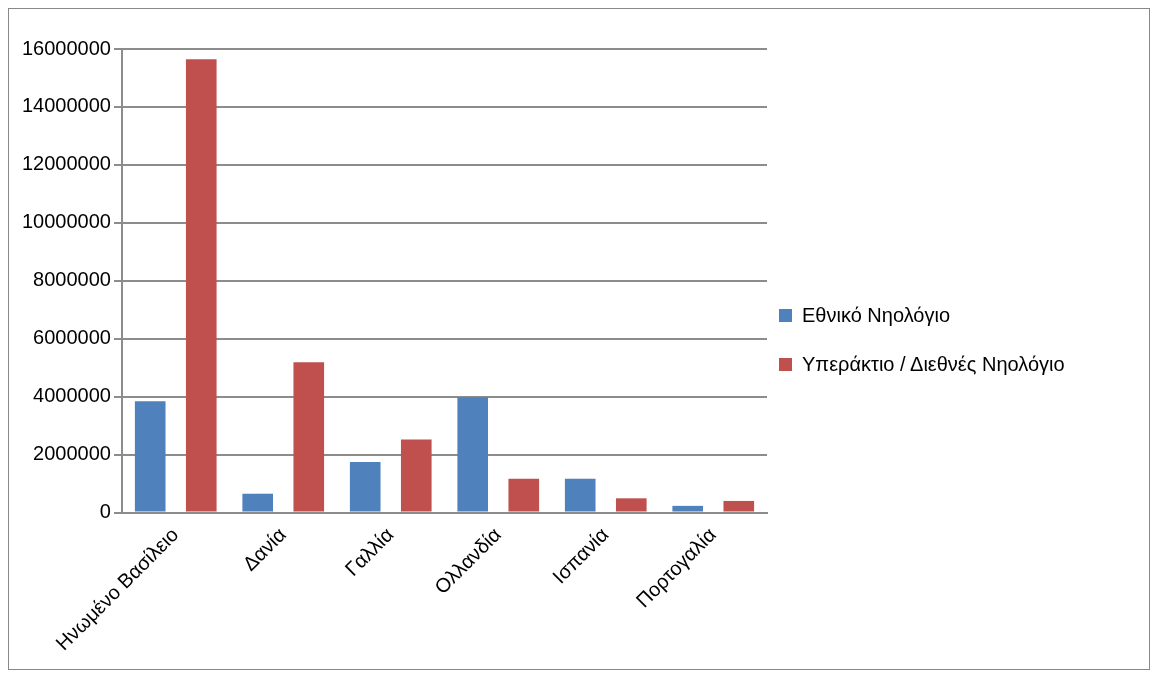 The width and height of the screenshot is (1153, 675). What do you see at coordinates (66, 163) in the screenshot?
I see `y-tick-label: 12000000` at bounding box center [66, 163].